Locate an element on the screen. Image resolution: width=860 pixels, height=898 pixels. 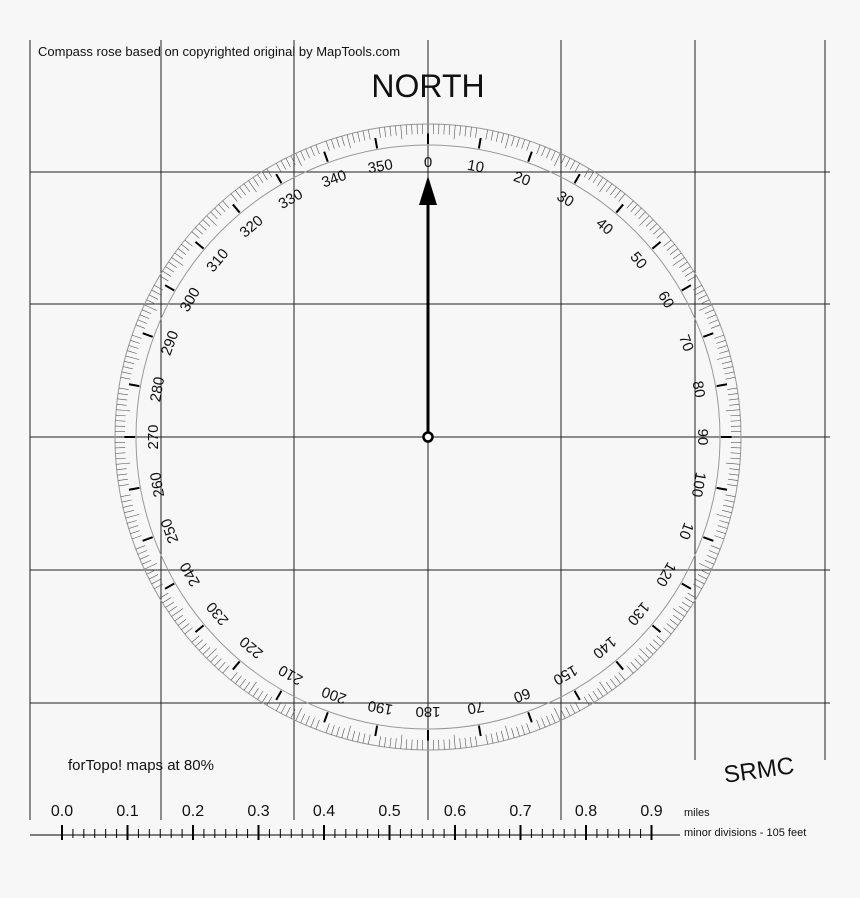
dial-label: 50 is located at coordinates (638, 261).